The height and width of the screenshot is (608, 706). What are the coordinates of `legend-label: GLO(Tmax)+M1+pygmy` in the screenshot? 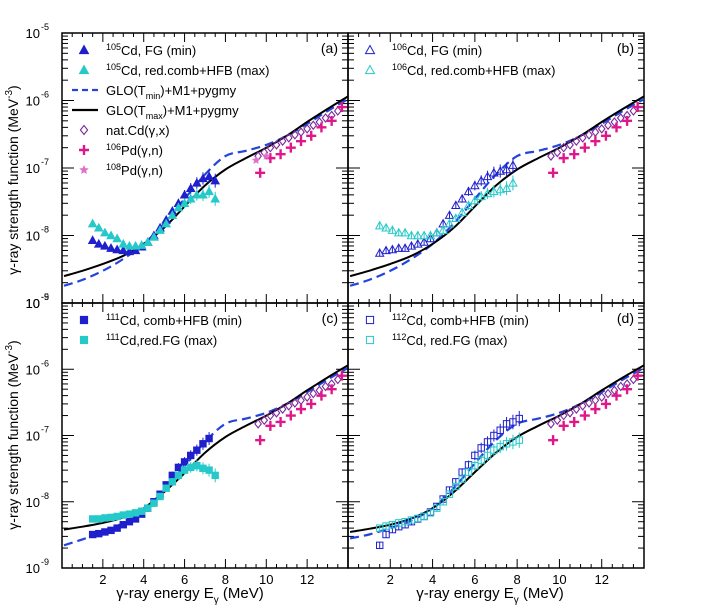 It's located at (172, 112).